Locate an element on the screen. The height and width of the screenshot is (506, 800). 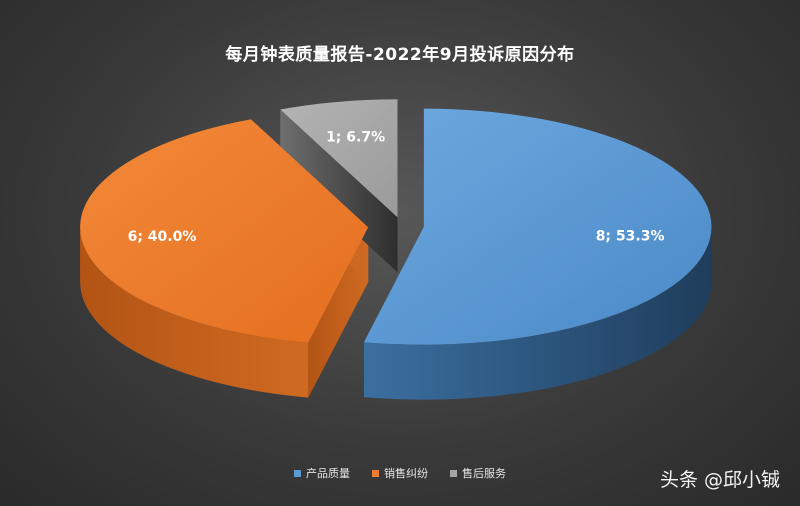
legend-item-sales-dispute: 销售纠纷 is located at coordinates (400, 473).